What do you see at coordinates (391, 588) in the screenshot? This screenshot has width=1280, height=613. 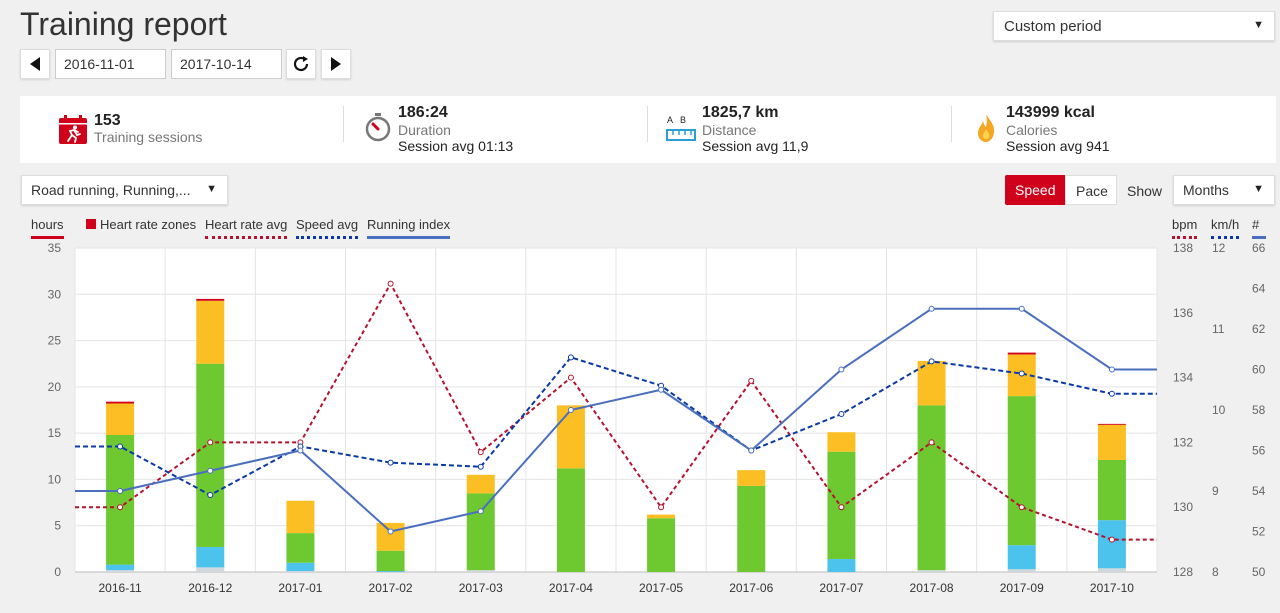 I see `x-tick-label: 2017-02` at bounding box center [391, 588].